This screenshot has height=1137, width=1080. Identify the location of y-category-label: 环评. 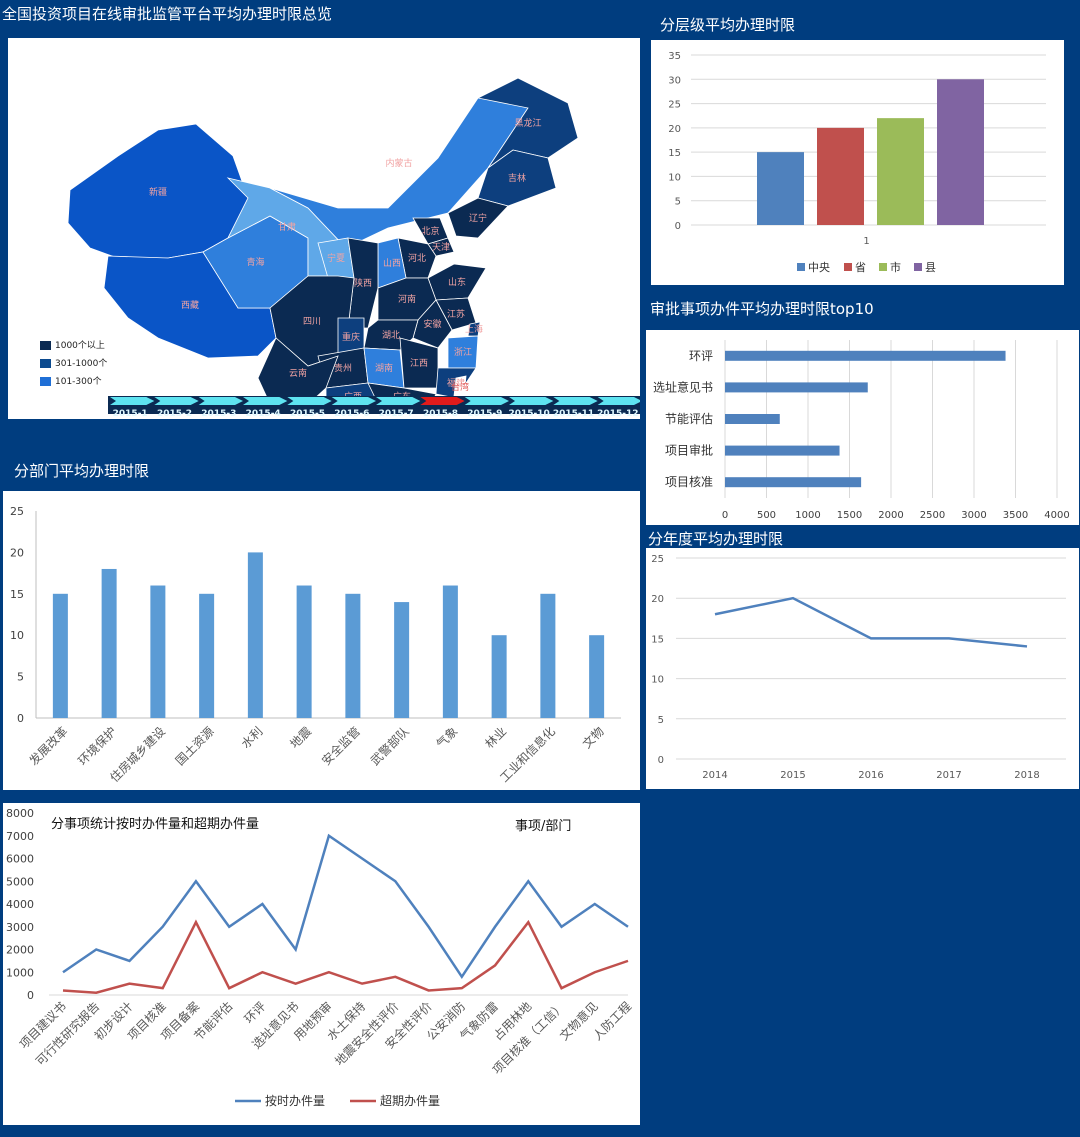
(701, 356).